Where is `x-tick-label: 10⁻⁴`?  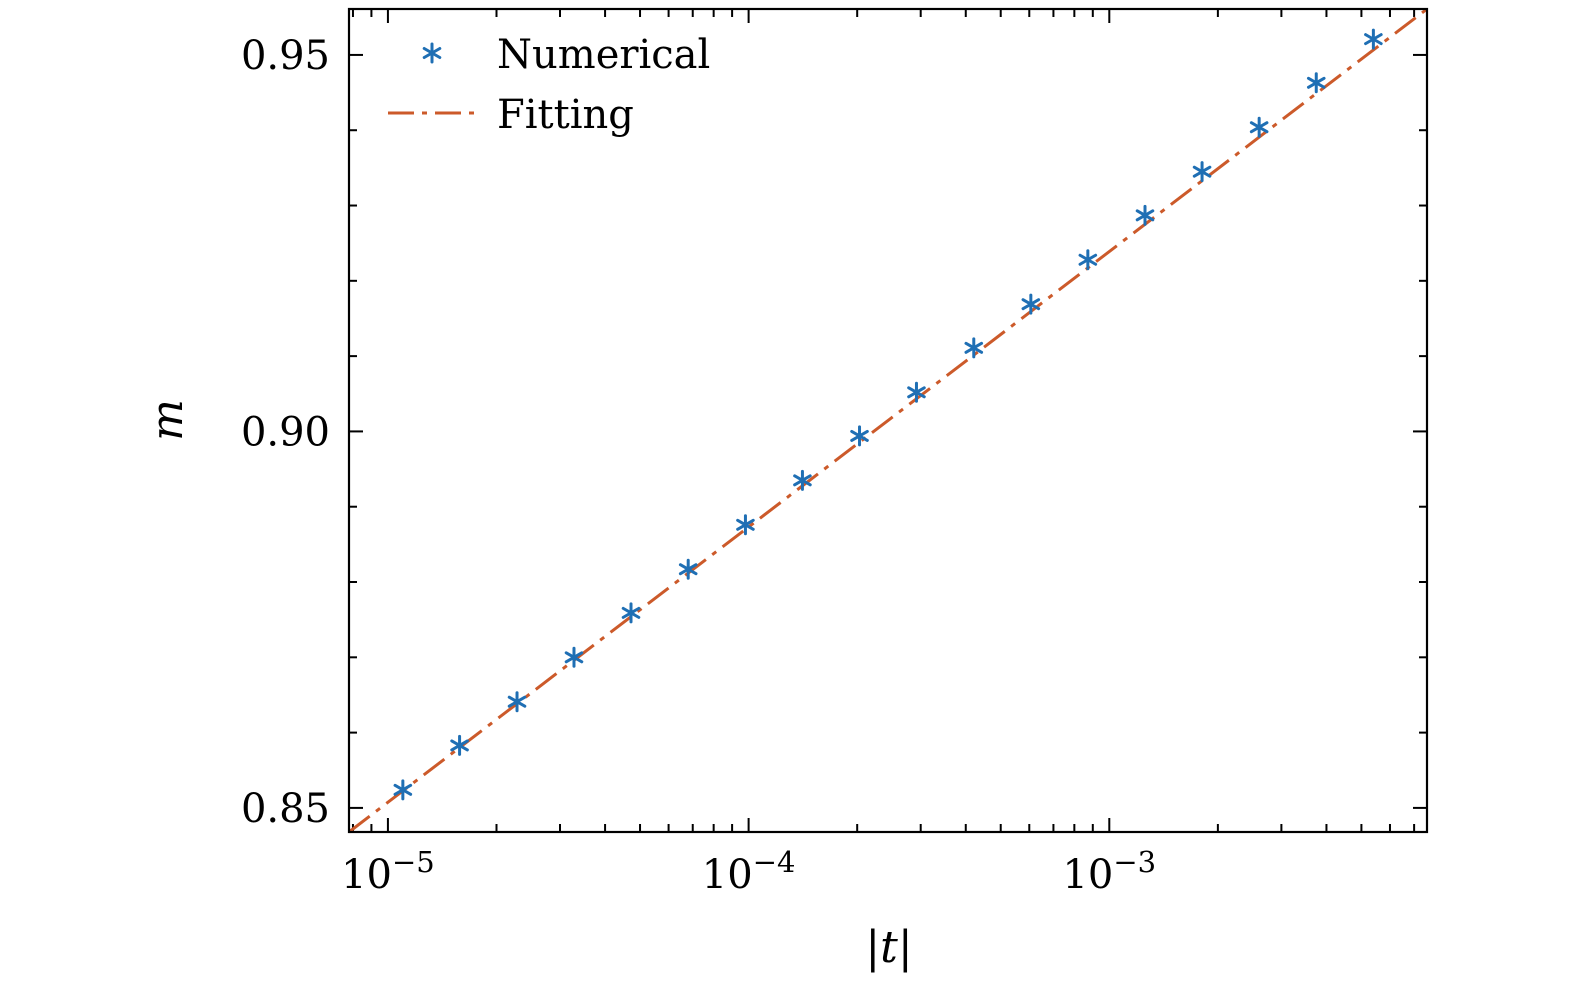
x-tick-label: 10⁻⁴ is located at coordinates (749, 871).